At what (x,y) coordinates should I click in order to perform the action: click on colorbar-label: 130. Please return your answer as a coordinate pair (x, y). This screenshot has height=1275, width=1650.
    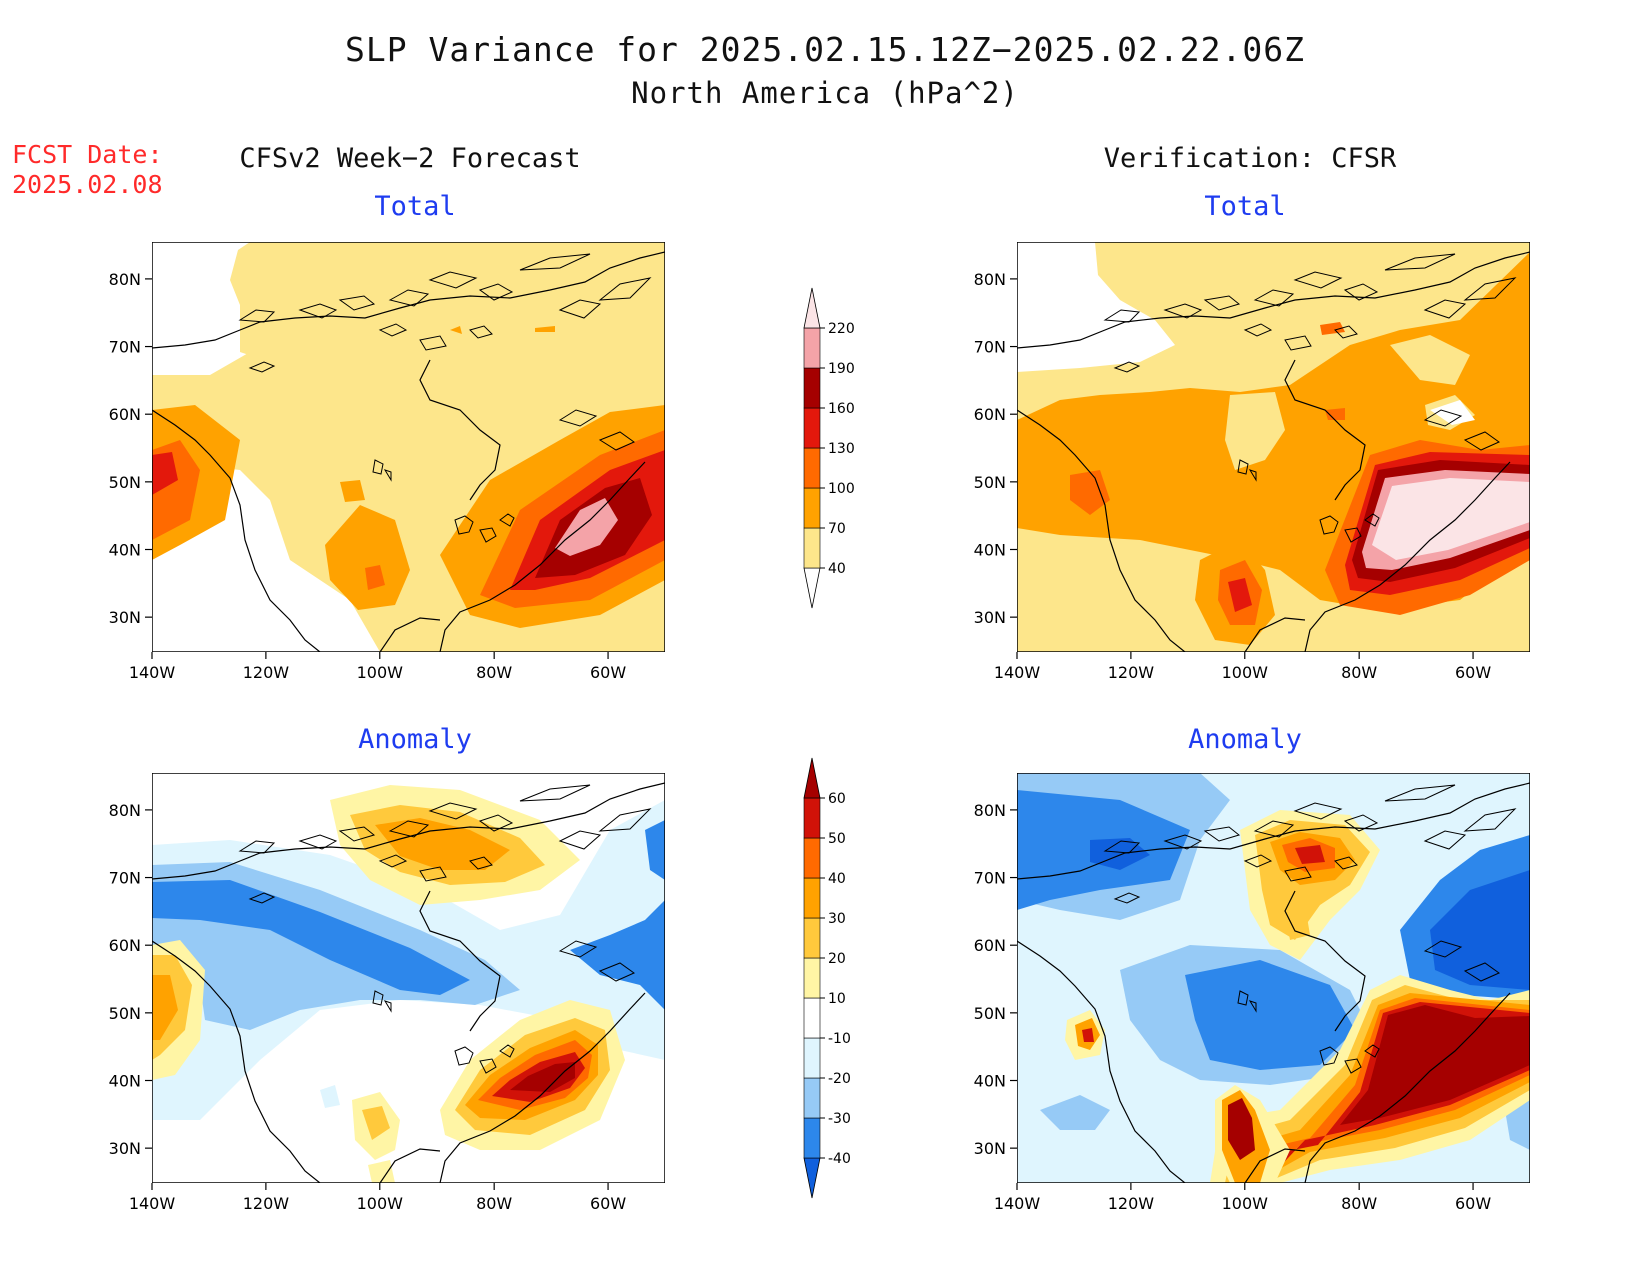
    Looking at the image, I should click on (841, 449).